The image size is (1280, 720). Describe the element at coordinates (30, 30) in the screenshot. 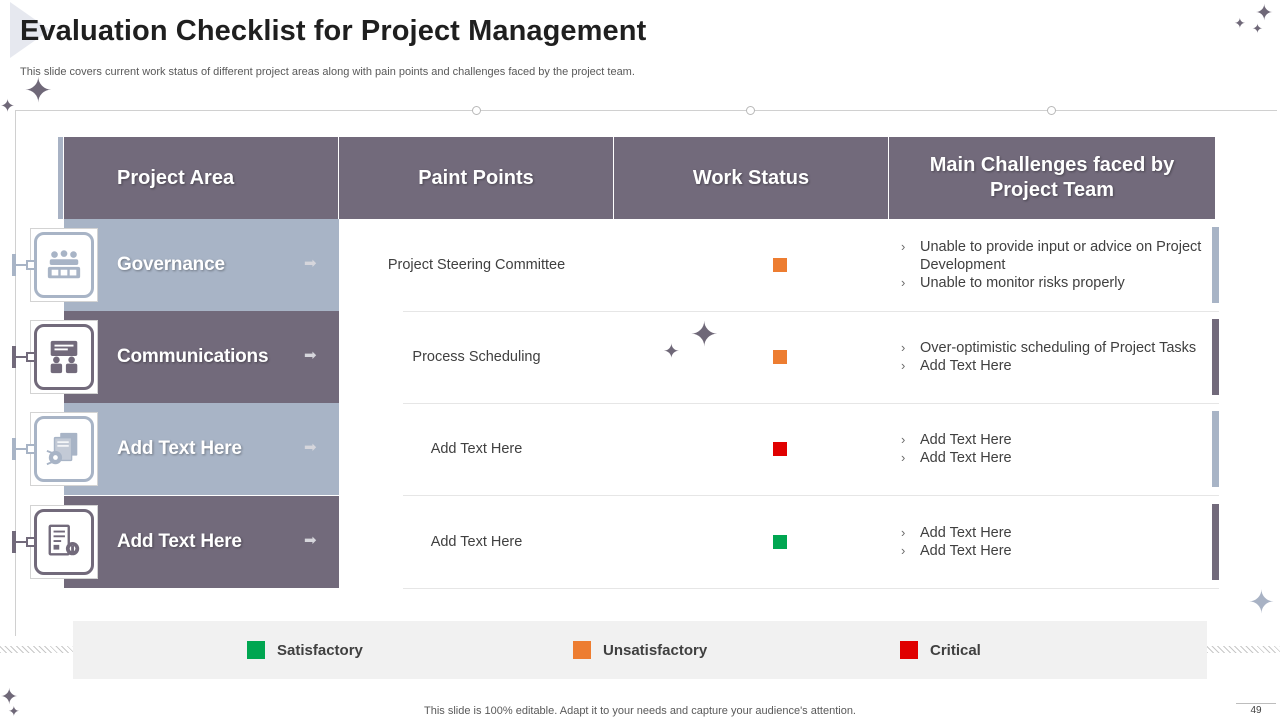

I see `corner-triangle-decoration` at that location.